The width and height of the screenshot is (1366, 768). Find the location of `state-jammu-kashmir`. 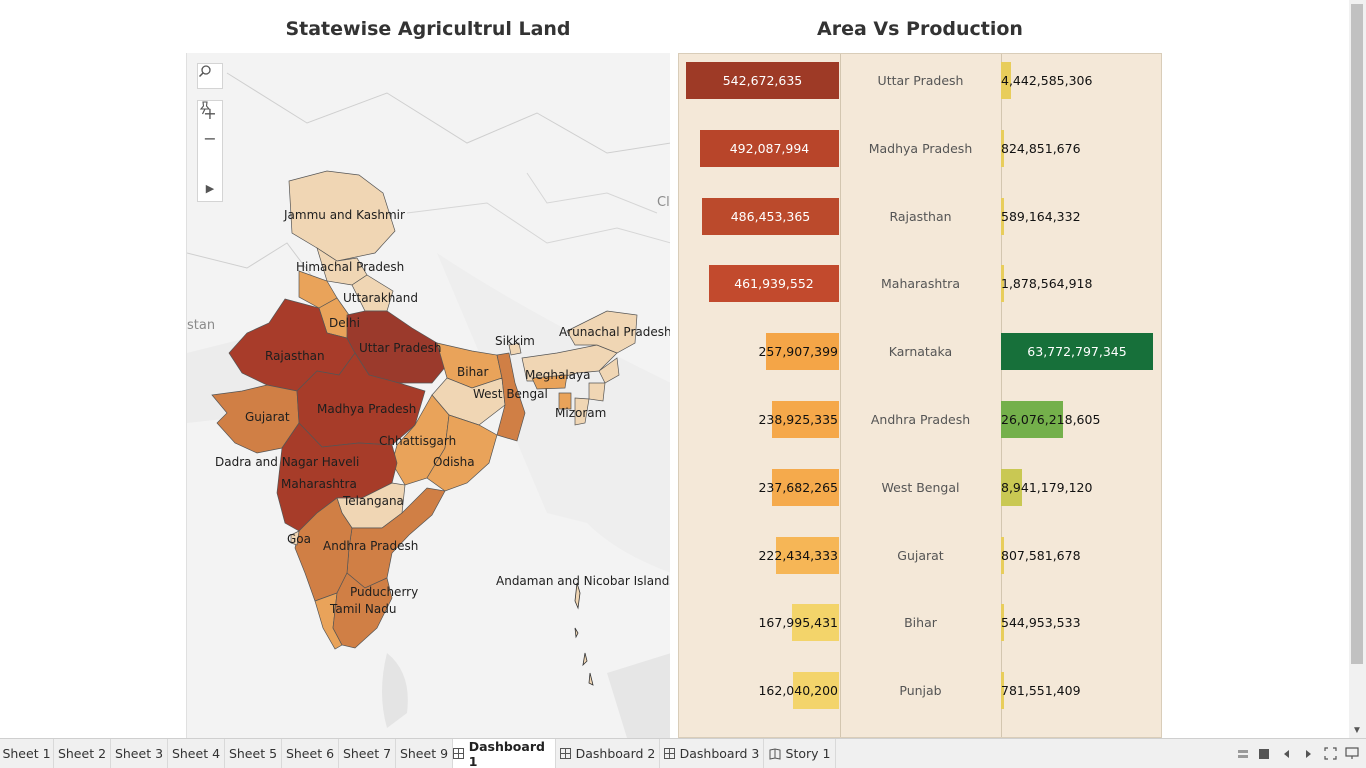

state-jammu-kashmir is located at coordinates (342, 216).